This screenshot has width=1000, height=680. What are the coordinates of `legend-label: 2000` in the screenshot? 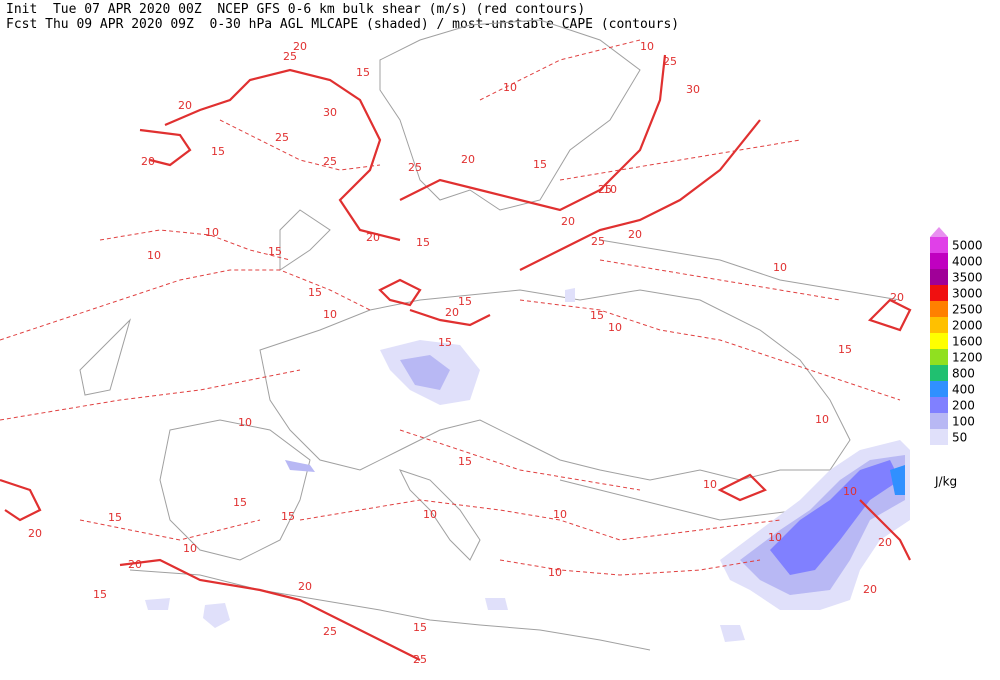 It's located at (967, 326).